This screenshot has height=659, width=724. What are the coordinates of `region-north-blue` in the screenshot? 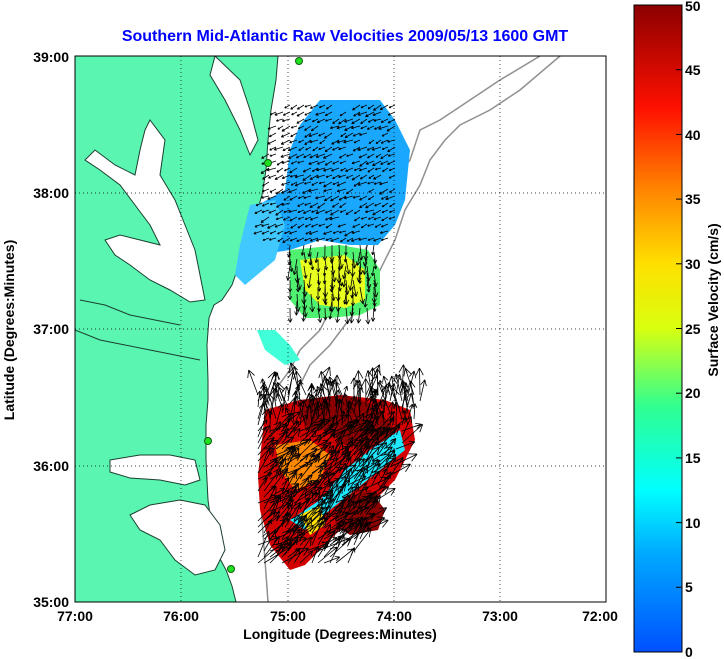 It's located at (330, 177).